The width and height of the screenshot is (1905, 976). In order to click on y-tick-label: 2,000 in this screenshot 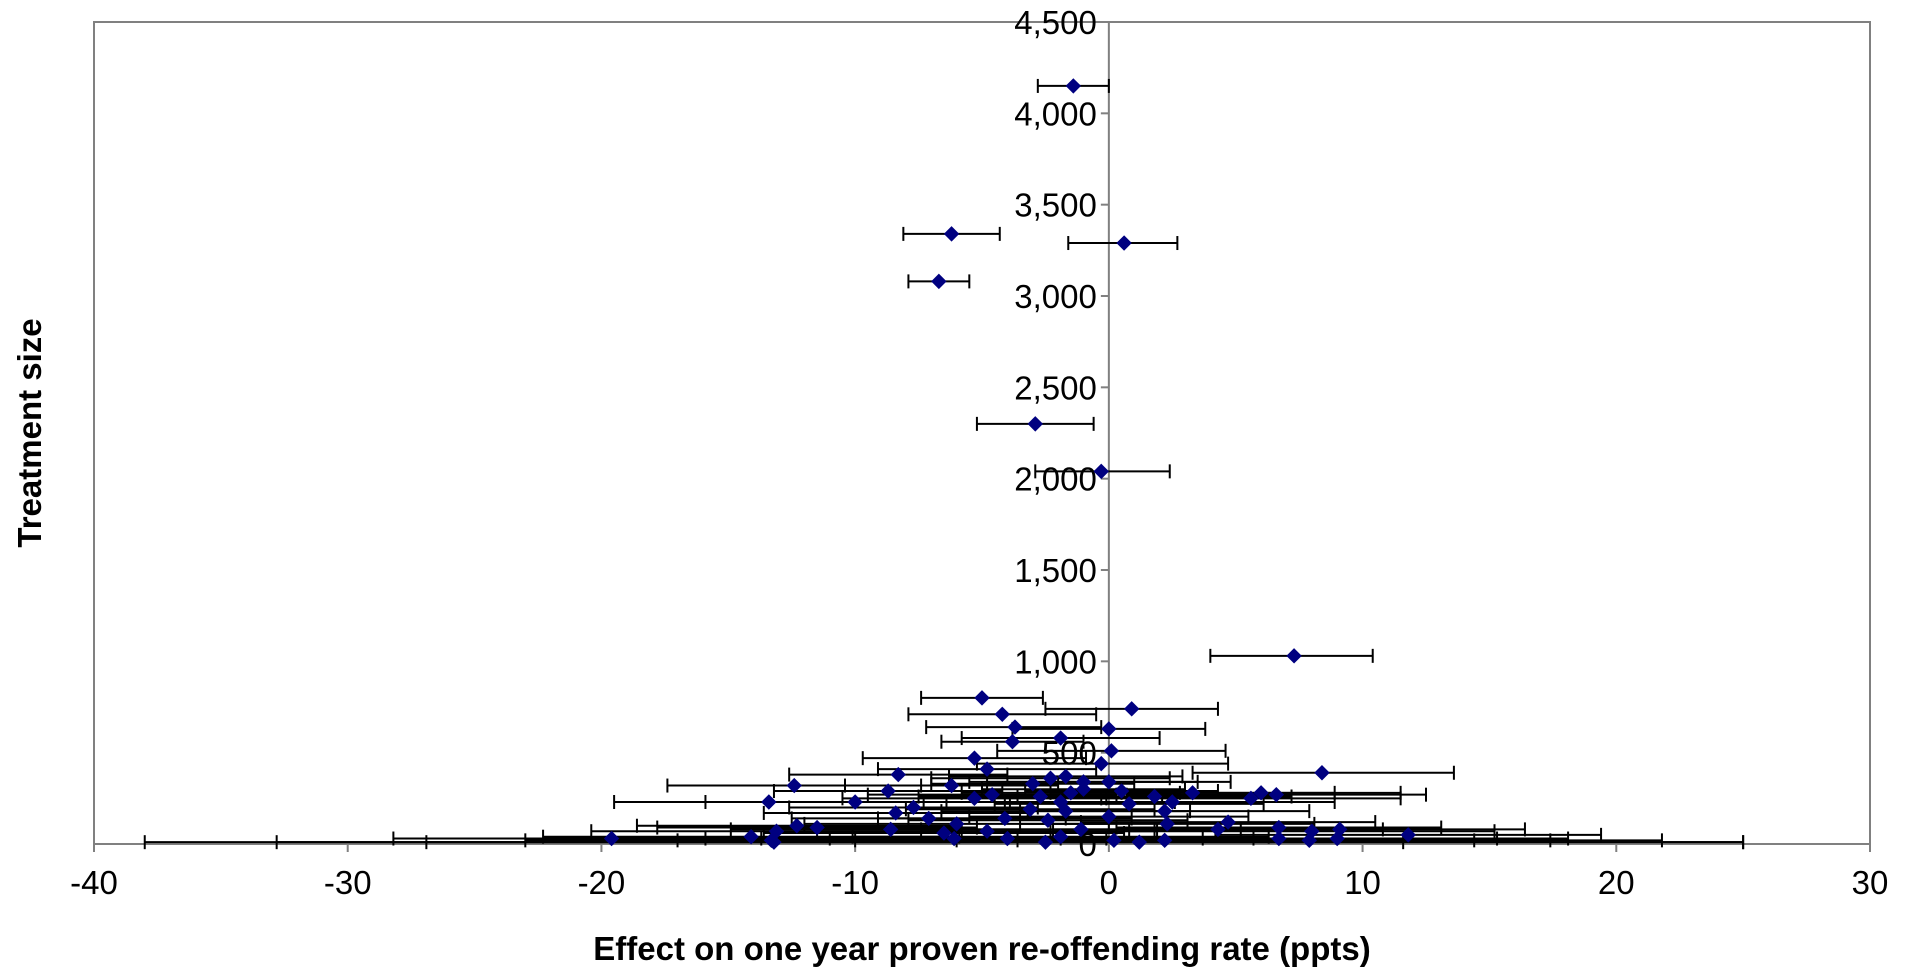, I will do `click(1055, 479)`.